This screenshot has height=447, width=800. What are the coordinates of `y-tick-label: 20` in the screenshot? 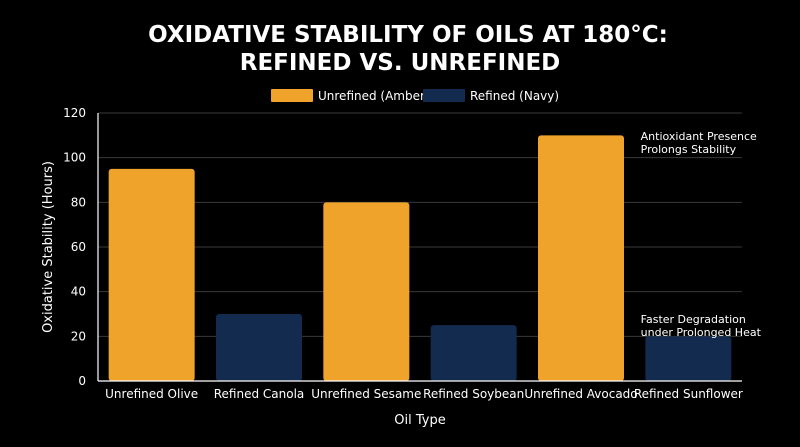 It's located at (78, 336).